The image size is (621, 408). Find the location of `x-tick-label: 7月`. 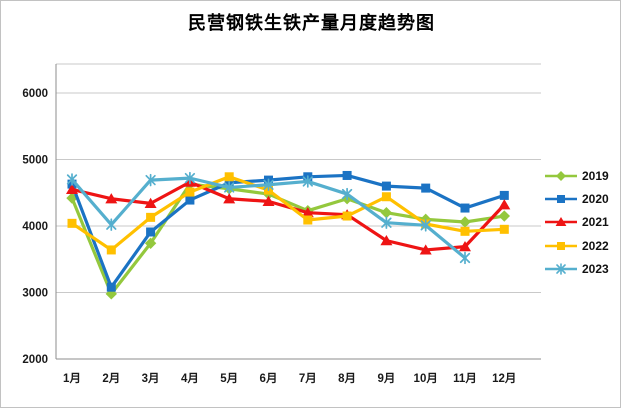

x-tick-label: 7月 is located at coordinates (308, 378).